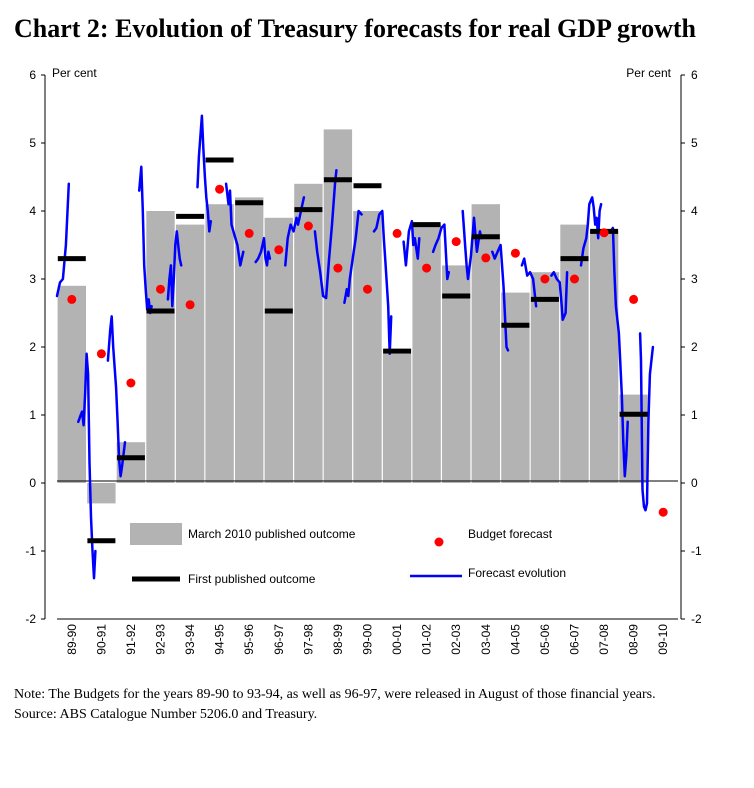 This screenshot has height=788, width=754. I want to click on x-tick-label: 91-92, so click(131, 639).